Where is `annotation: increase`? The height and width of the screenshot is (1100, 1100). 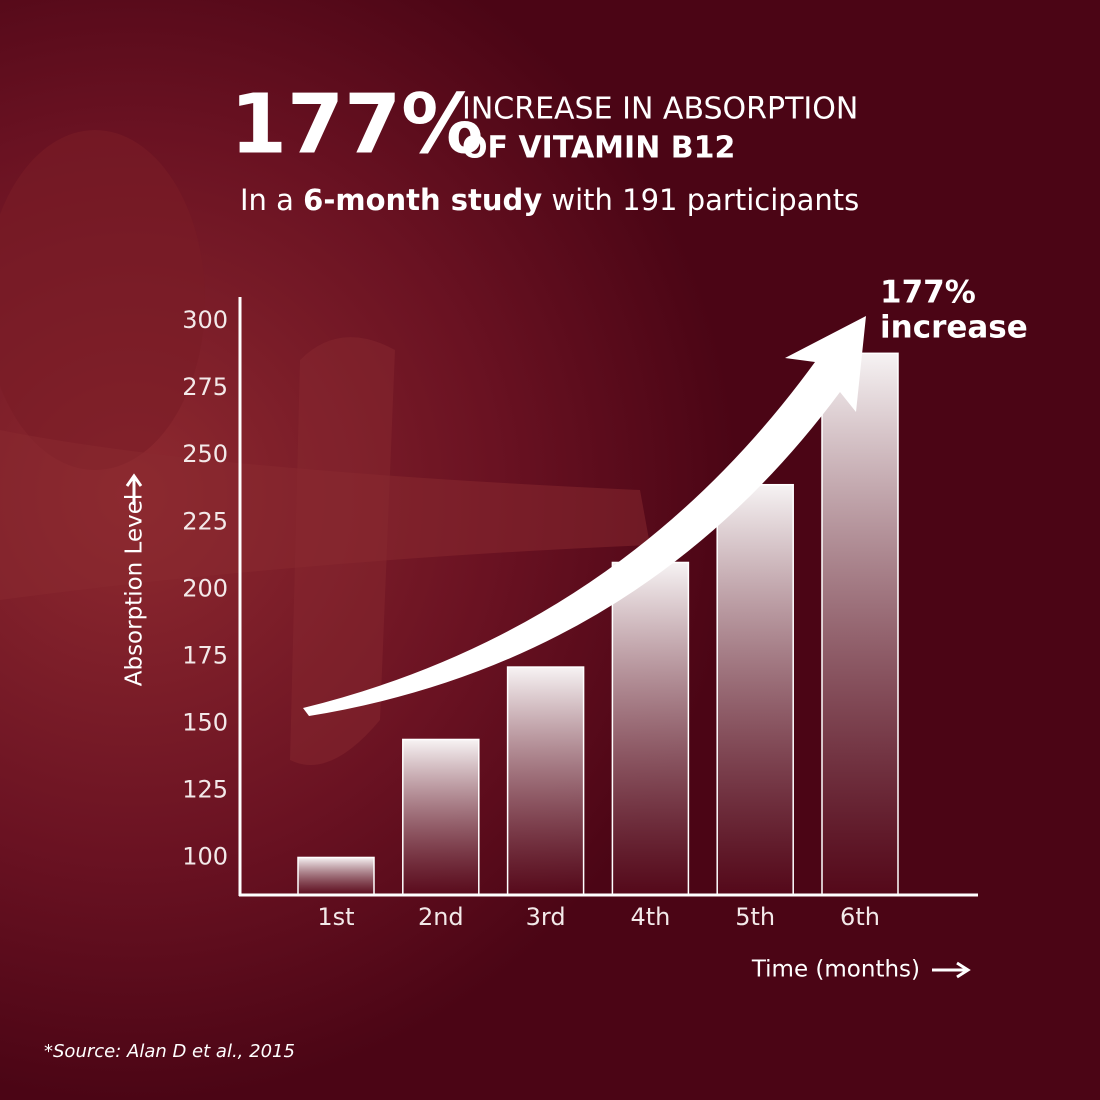 annotation: increase is located at coordinates (954, 328).